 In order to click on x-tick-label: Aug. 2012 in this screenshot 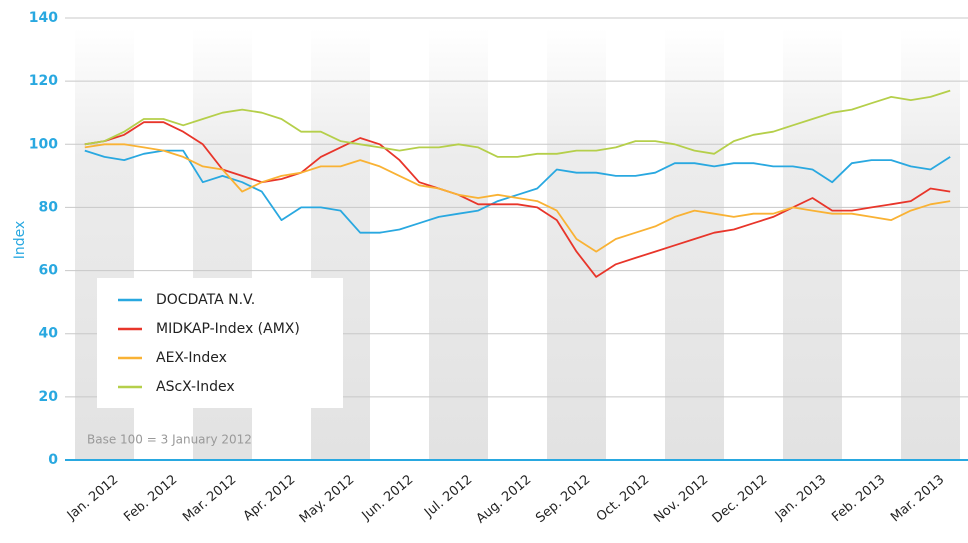, I will do `click(504, 499)`.